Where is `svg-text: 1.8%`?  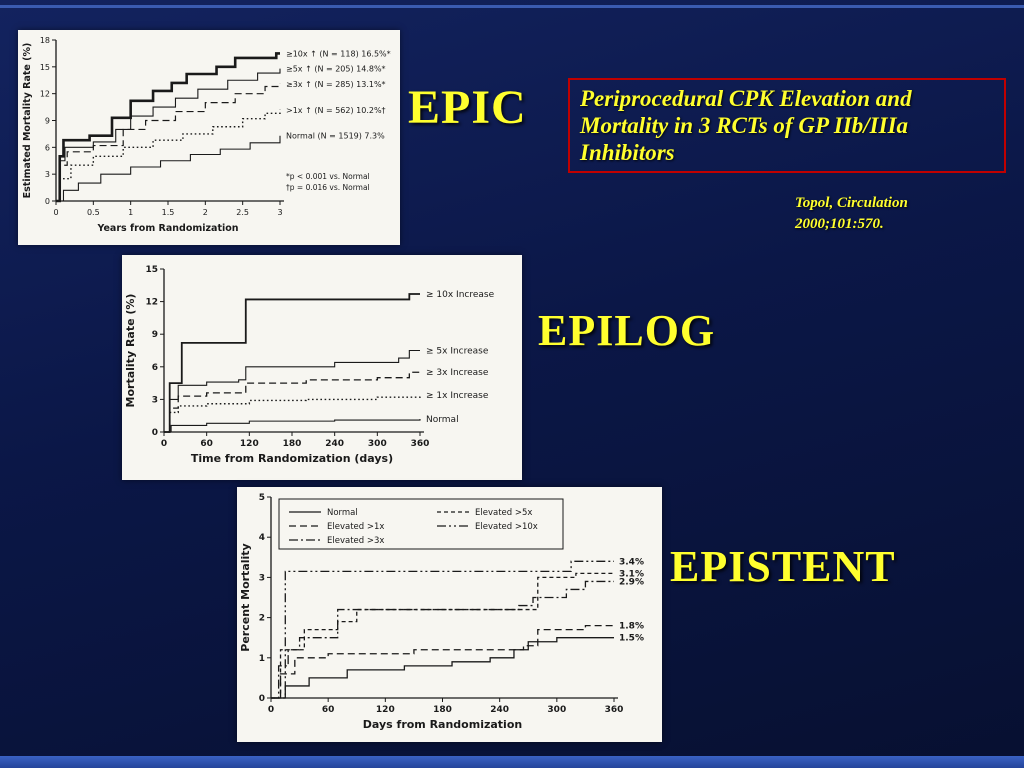
svg-text: 1.8% is located at coordinates (631, 627).